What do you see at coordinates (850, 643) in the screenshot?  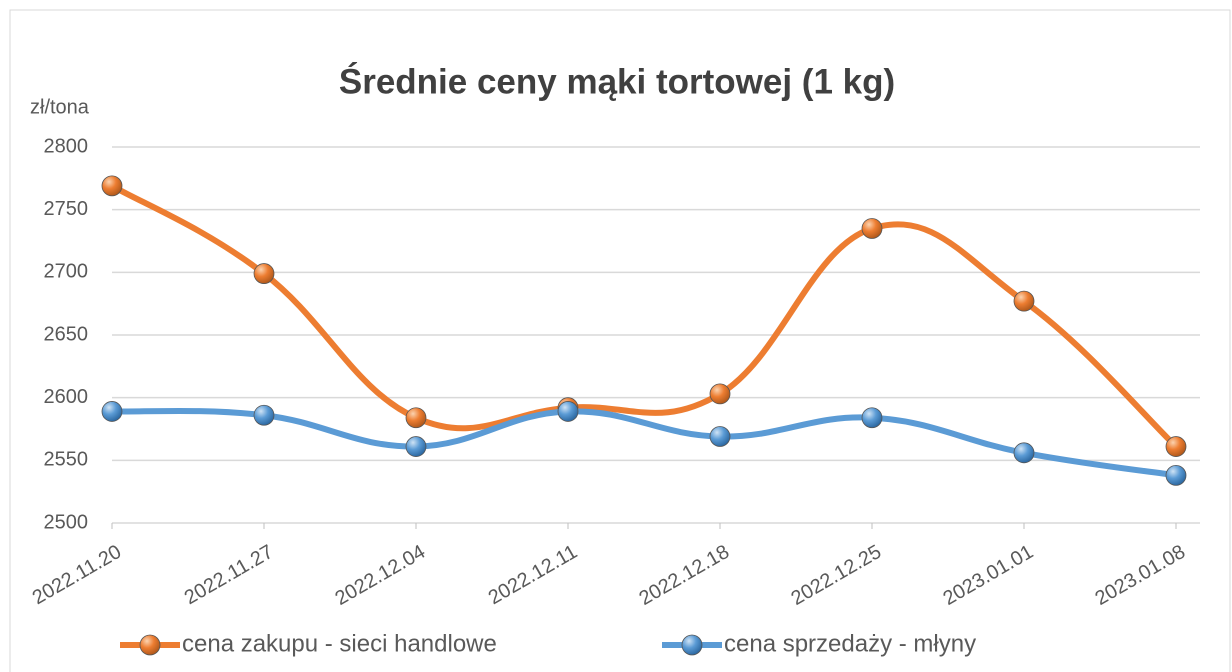 I see `legend-label: cena sprzedaży - młyny` at bounding box center [850, 643].